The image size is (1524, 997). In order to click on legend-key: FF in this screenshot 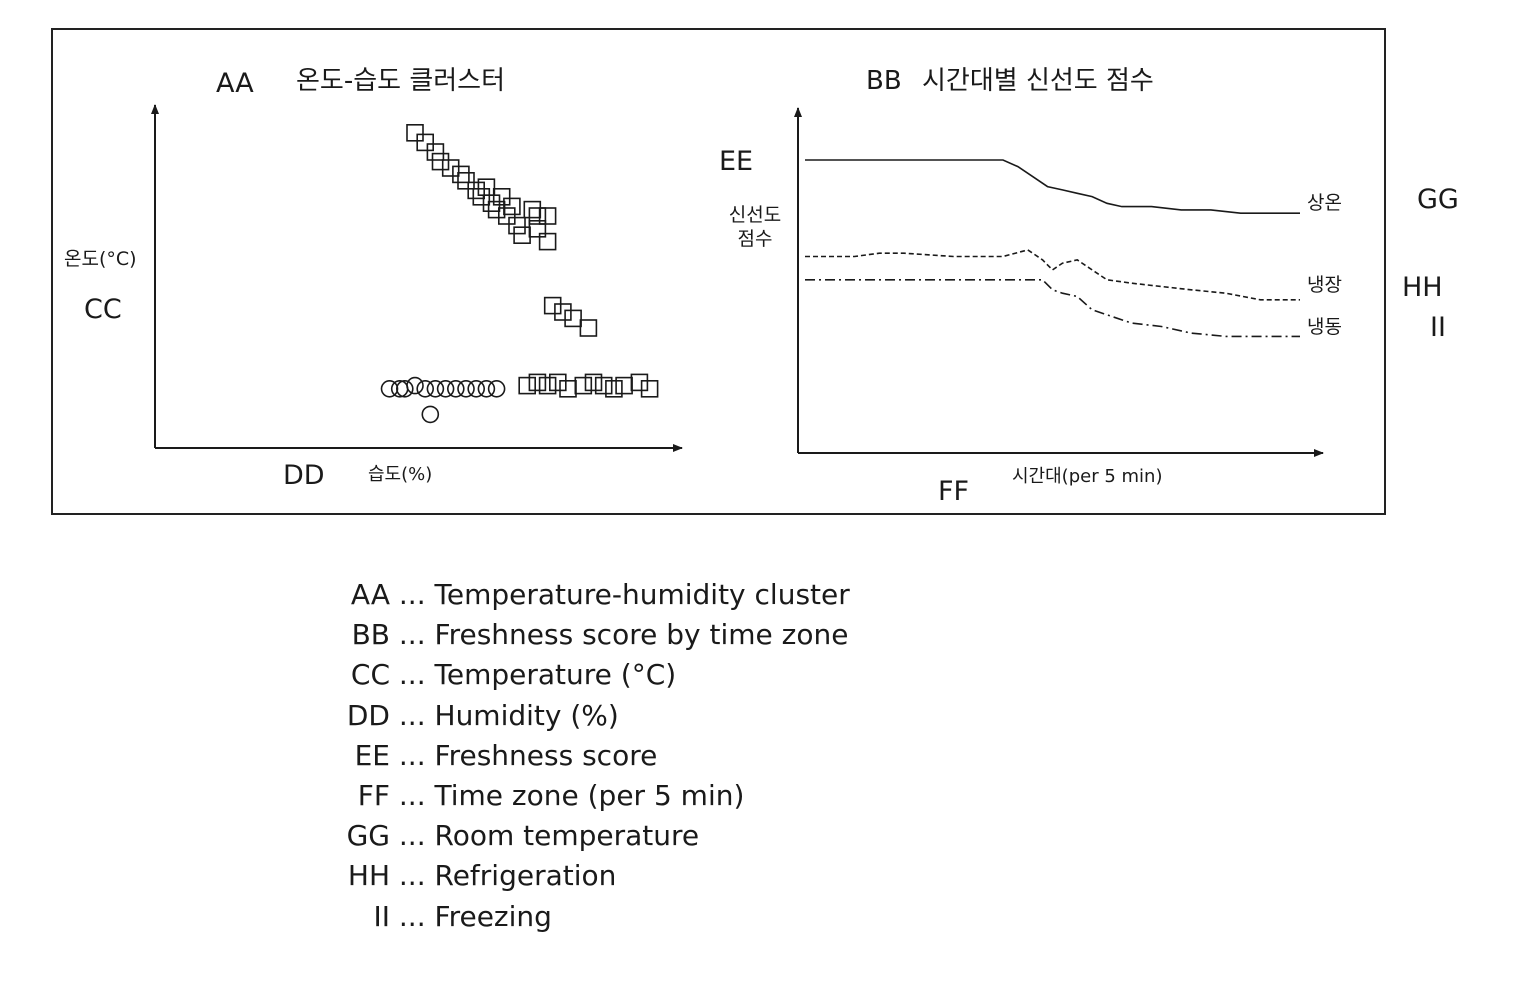, I will do `click(360, 796)`.